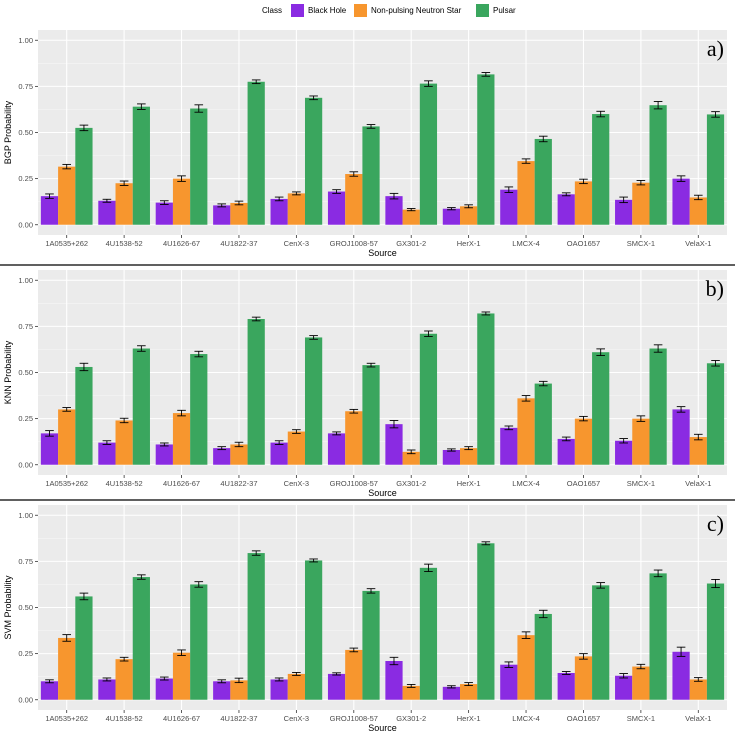 This screenshot has width=735, height=735. I want to click on legend-swatch-neutron-star, so click(360, 10).